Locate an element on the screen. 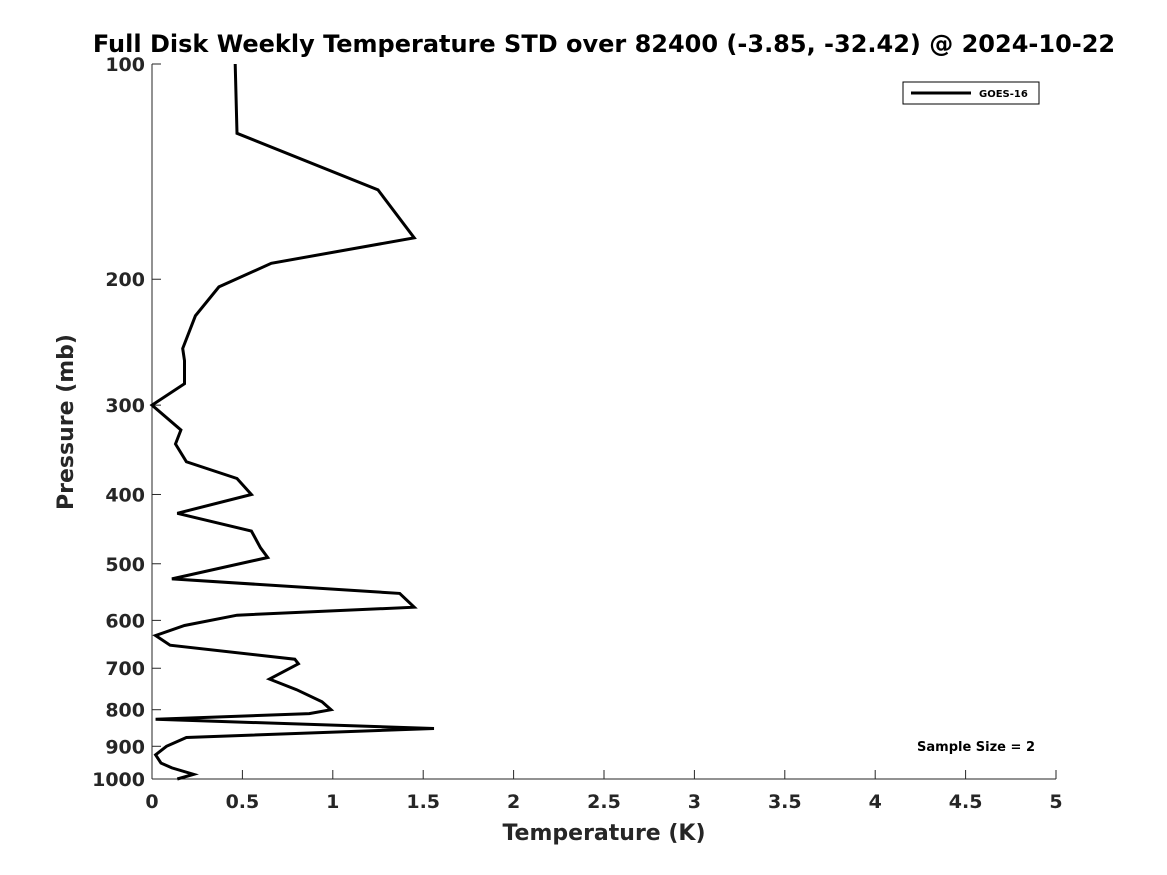  x-tick-label: 1 is located at coordinates (332, 802).